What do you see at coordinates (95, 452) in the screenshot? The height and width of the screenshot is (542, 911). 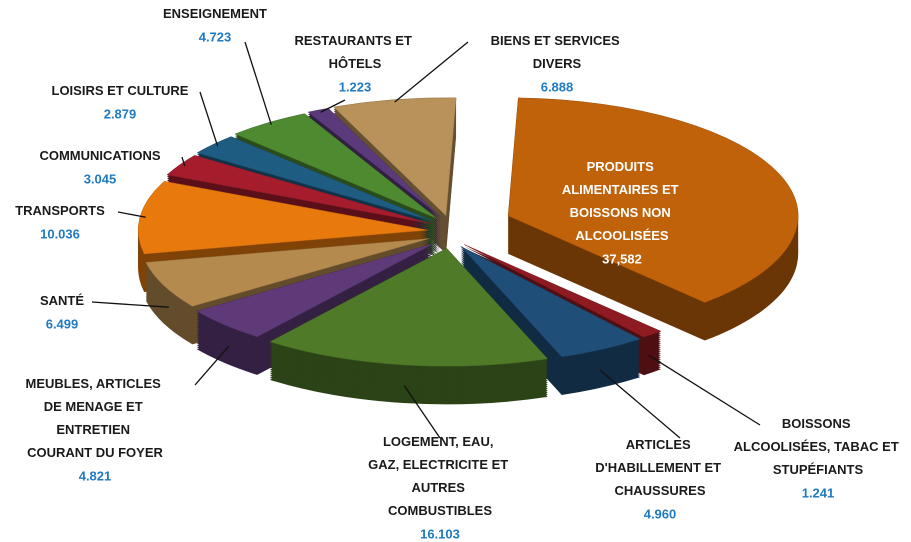 I see `label-line: COURANT DU FOYER` at bounding box center [95, 452].